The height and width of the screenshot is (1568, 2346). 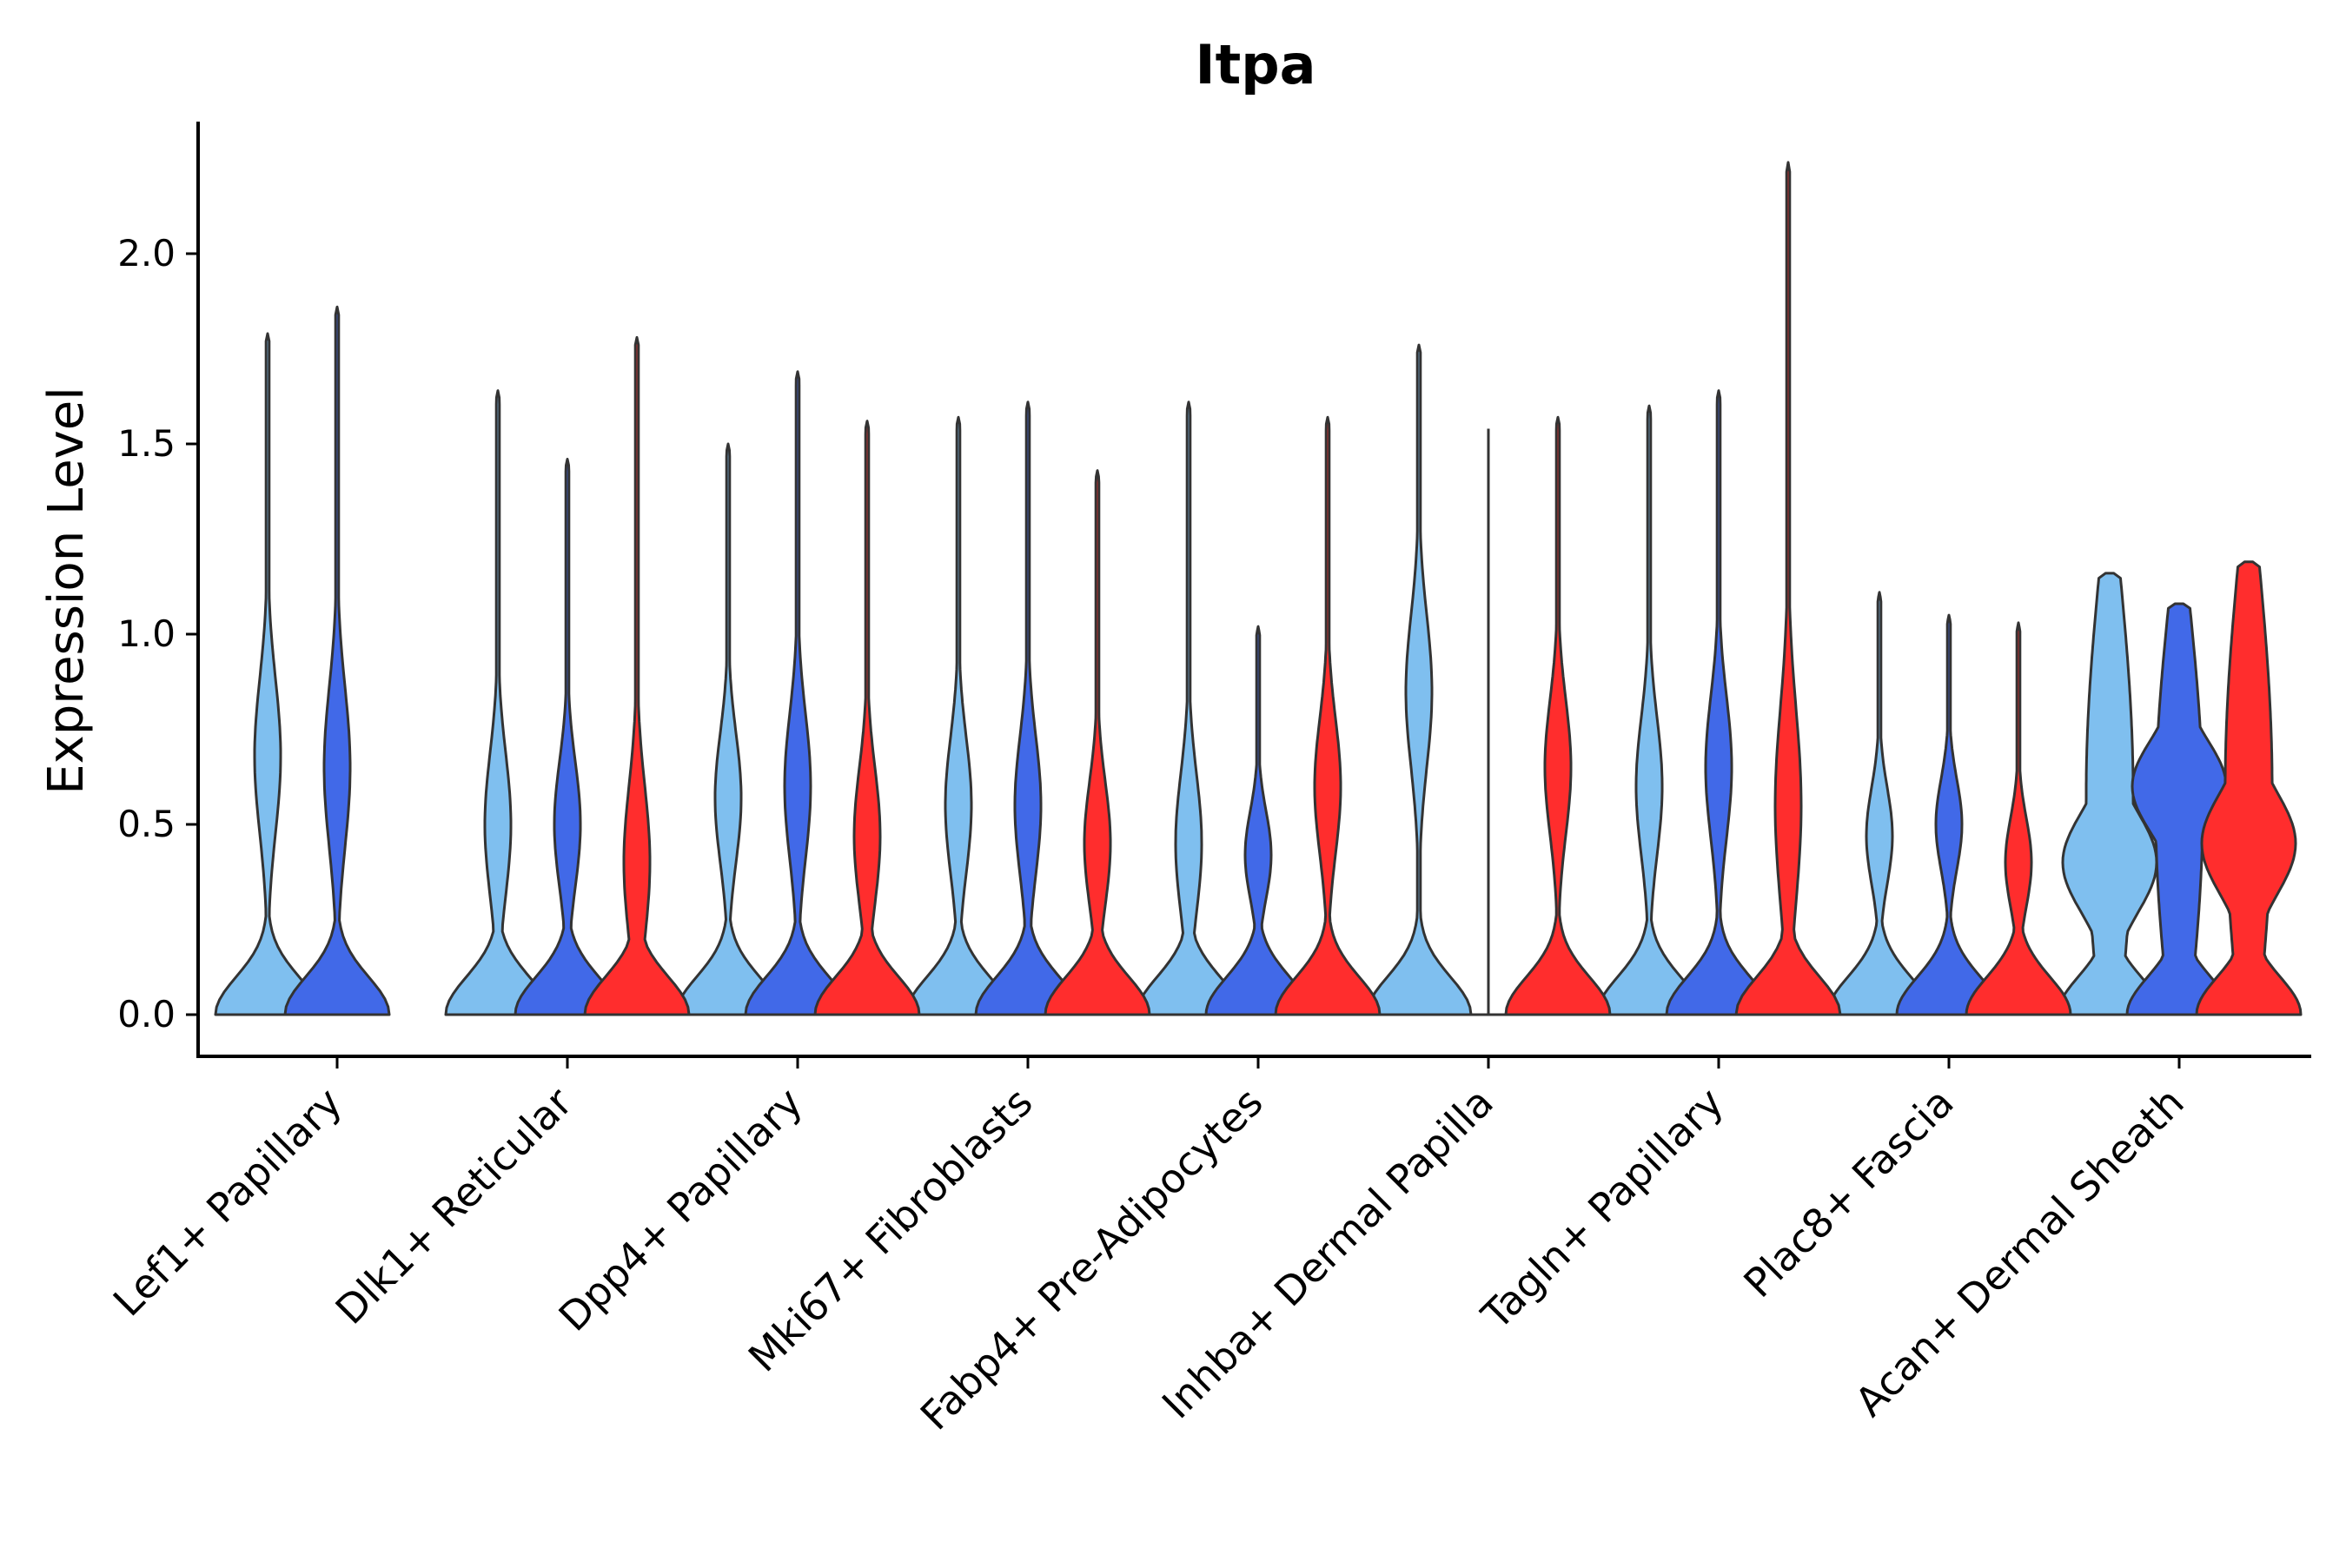 I want to click on y-tick-label: 0.5, so click(x=146, y=824).